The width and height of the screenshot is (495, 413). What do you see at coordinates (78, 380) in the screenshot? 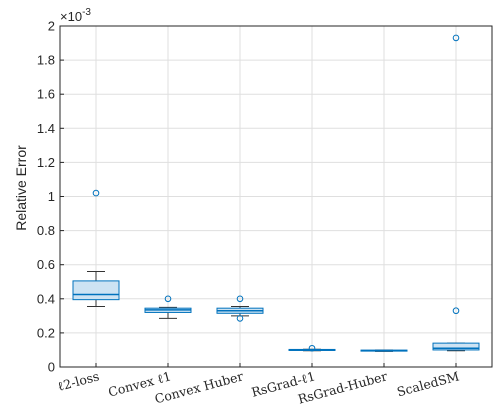
I see `x-tick-label: ℓ2-loss` at bounding box center [78, 380].